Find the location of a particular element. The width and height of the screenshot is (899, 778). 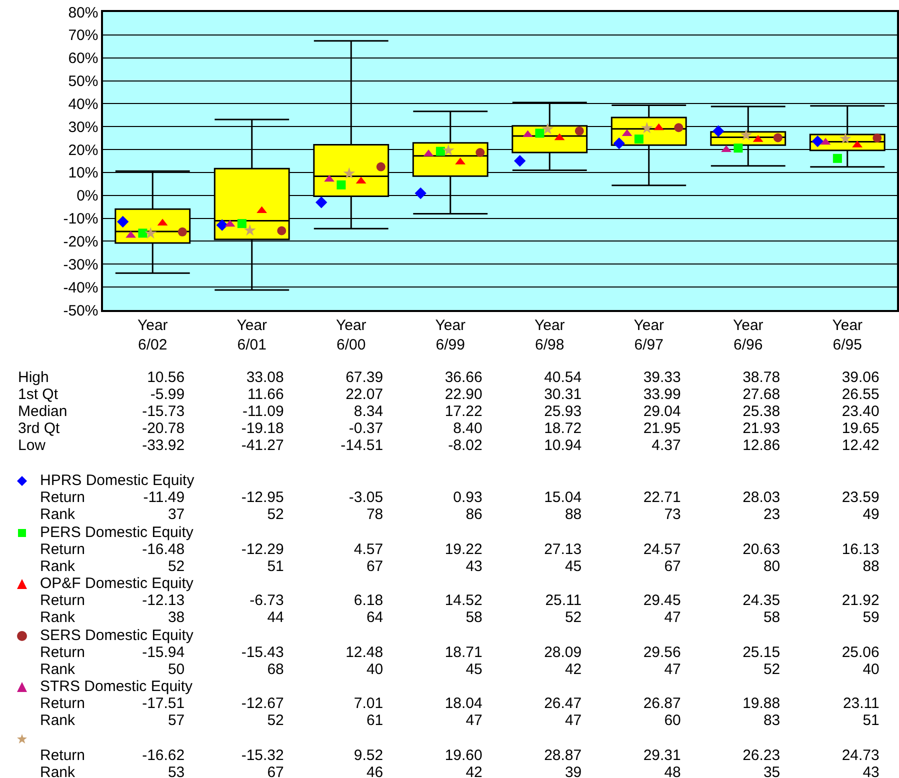

data-label: 26.87 is located at coordinates (661, 703).